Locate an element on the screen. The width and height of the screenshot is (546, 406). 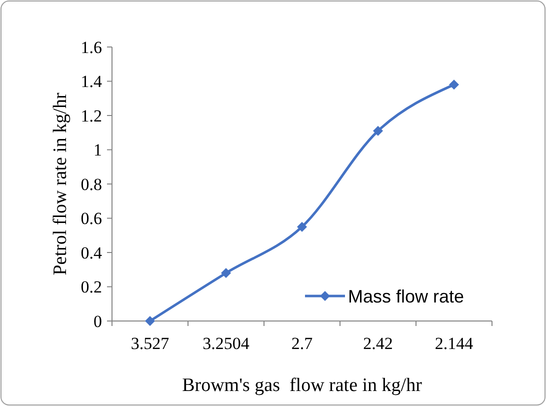
x-tick-label: 3.527 is located at coordinates (150, 343).